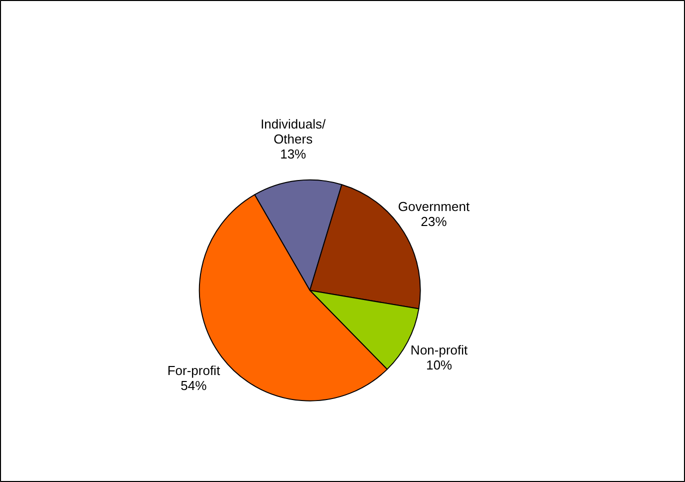 The image size is (685, 482). What do you see at coordinates (439, 350) in the screenshot?
I see `slice-label: Non-profit` at bounding box center [439, 350].